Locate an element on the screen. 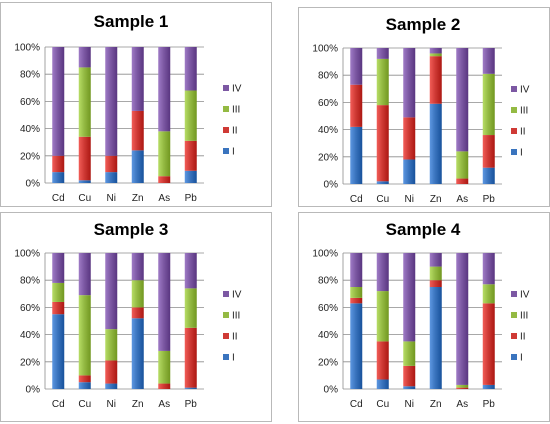 The height and width of the screenshot is (424, 550). chart-title: Sample 4 is located at coordinates (423, 229).